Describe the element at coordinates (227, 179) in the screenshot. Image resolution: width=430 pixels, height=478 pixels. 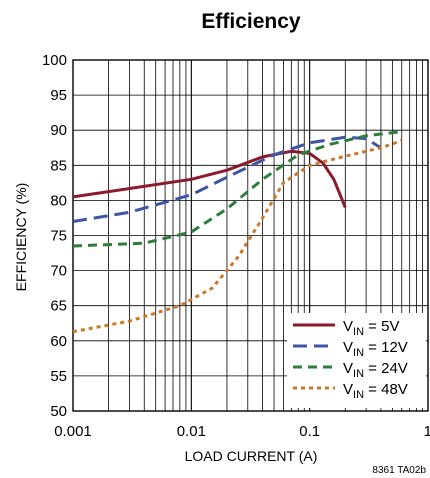
I see `series-line` at that location.